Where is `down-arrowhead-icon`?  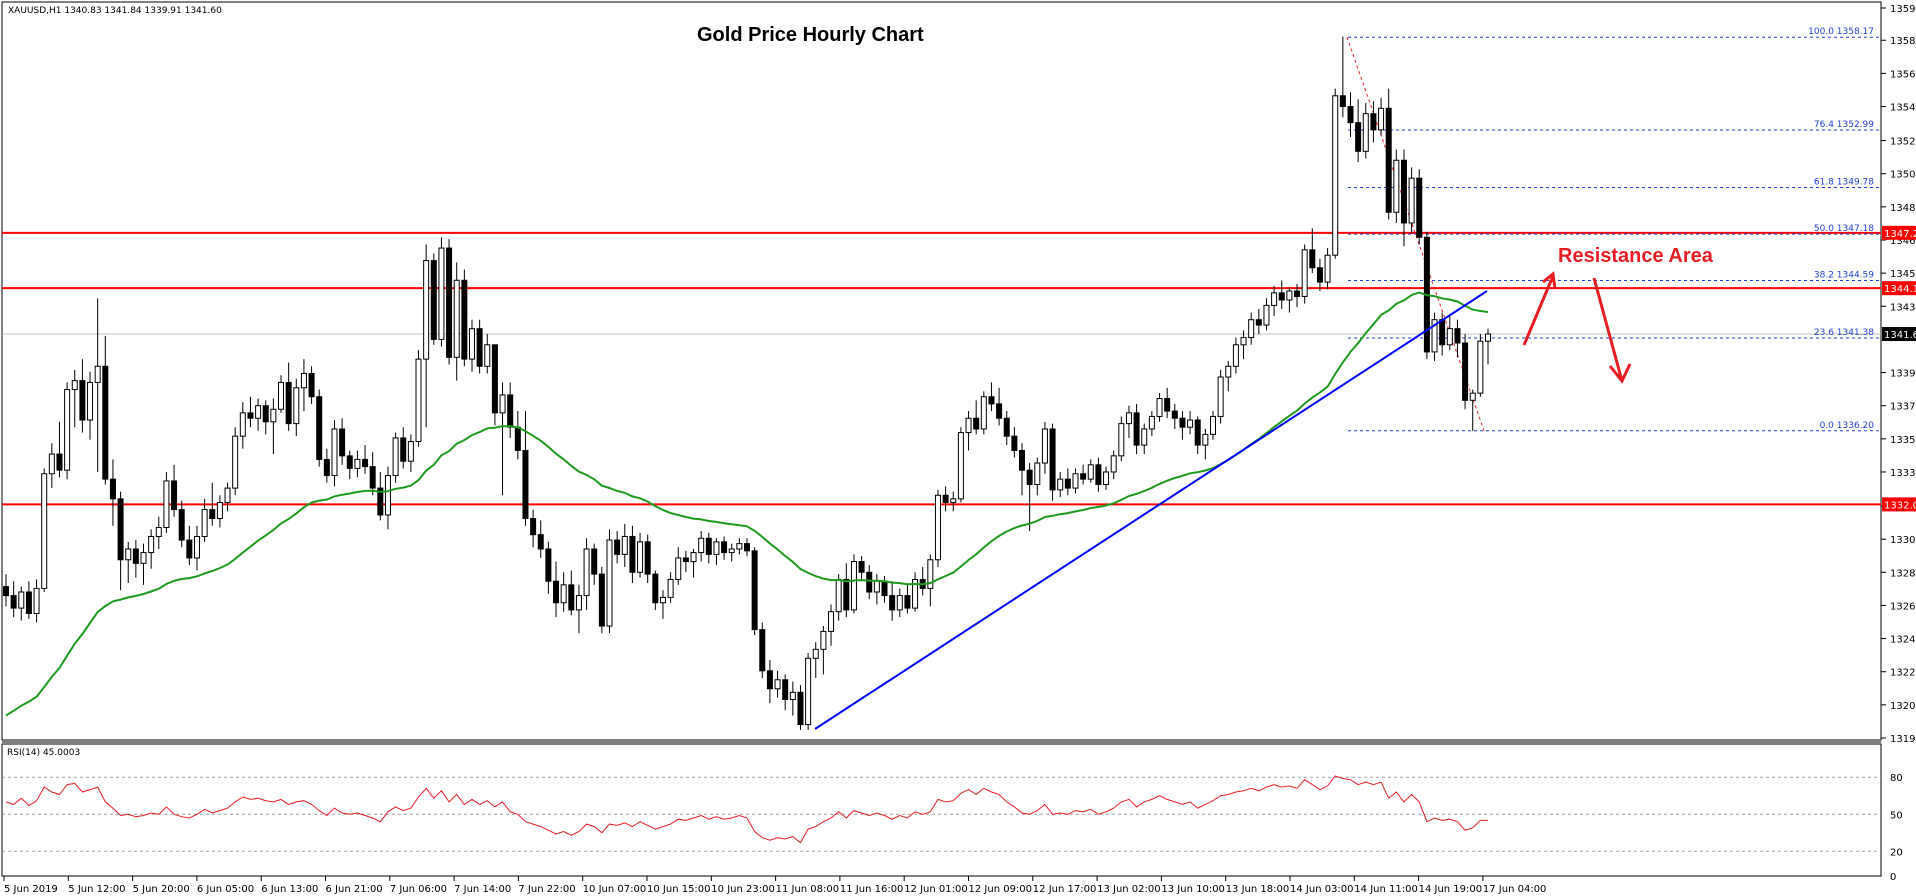
down-arrowhead-icon is located at coordinates (1620, 373).